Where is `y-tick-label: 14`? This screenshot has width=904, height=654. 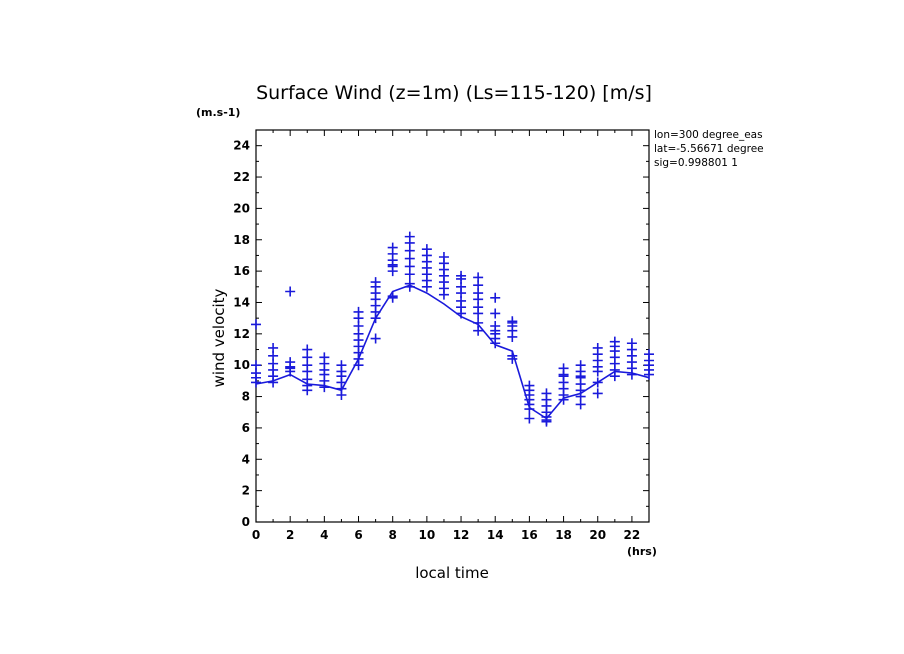 y-tick-label: 14 is located at coordinates (241, 302).